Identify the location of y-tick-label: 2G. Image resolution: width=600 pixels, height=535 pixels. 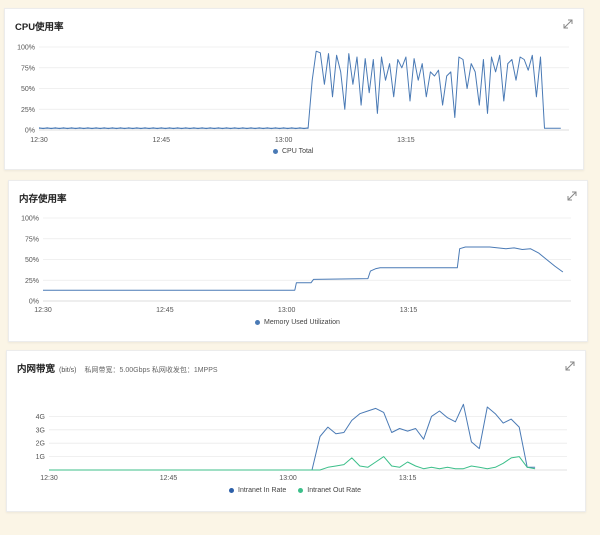
(40, 444).